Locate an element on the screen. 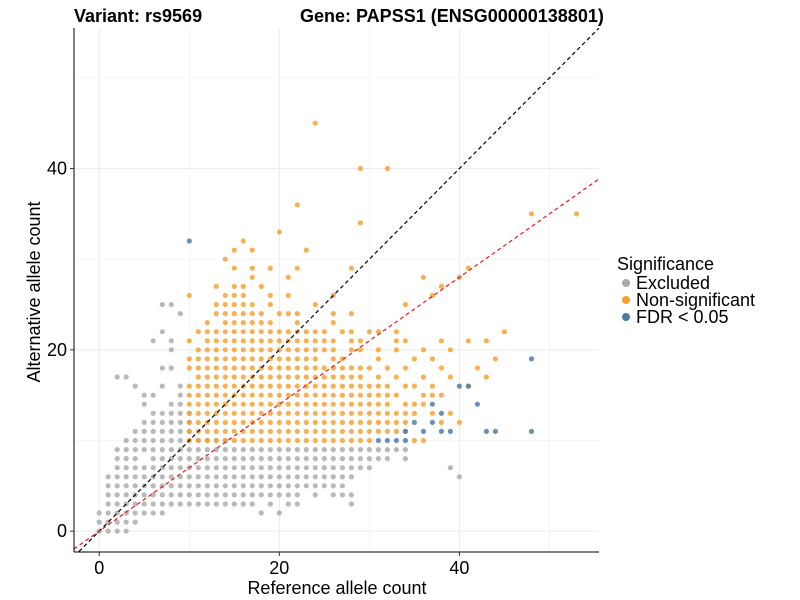 The width and height of the screenshot is (800, 600). y-tick-label: 40 is located at coordinates (57, 169).